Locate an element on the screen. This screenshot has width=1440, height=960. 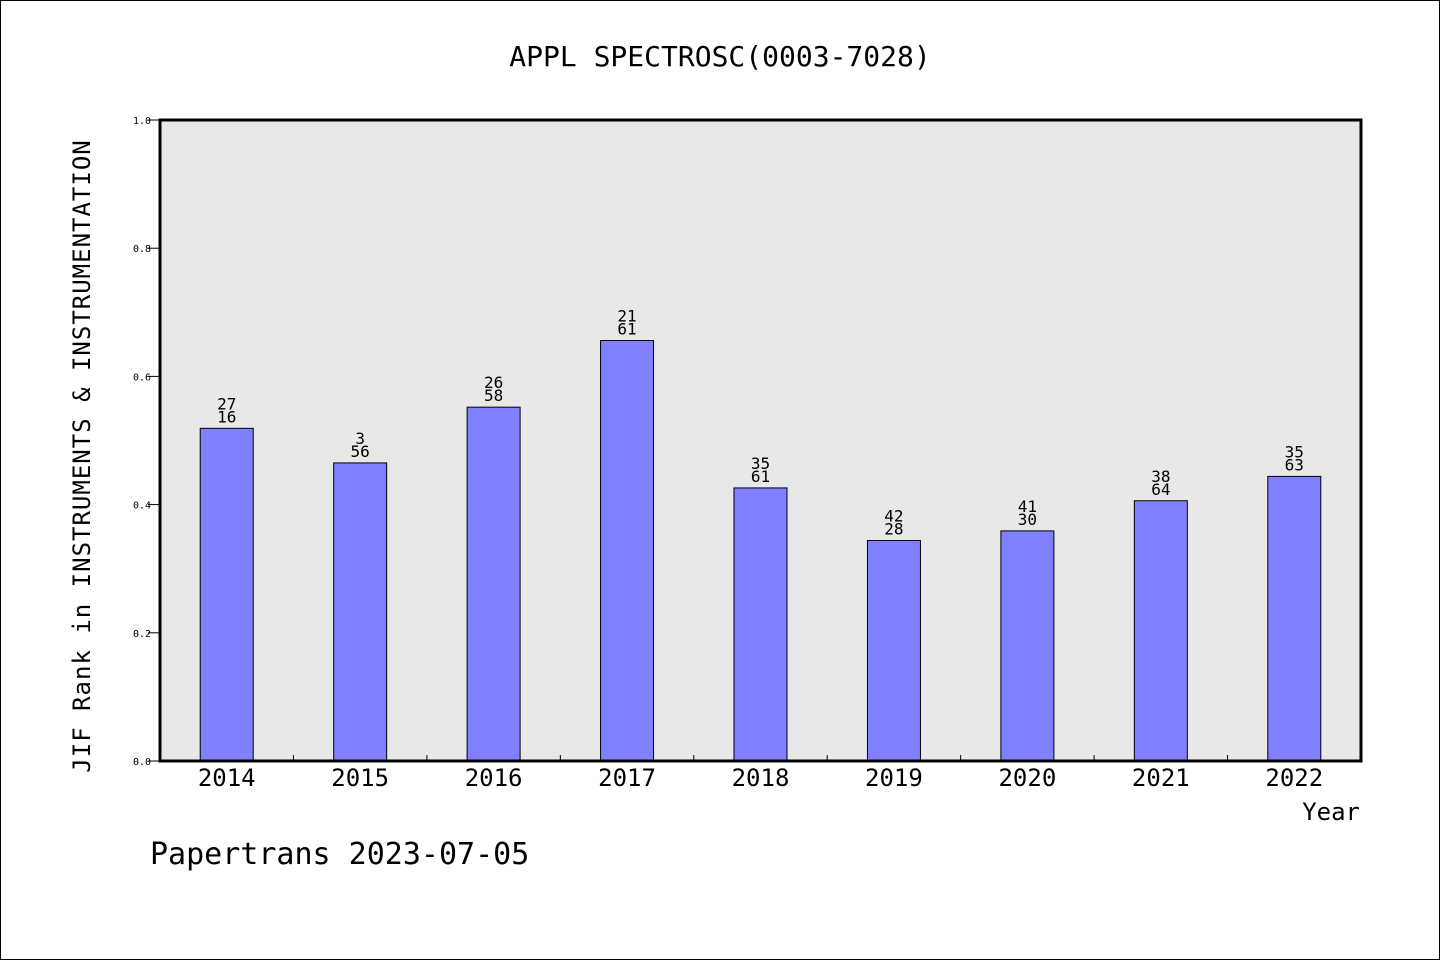
bar-label-bottom: 64 is located at coordinates (1160, 489).